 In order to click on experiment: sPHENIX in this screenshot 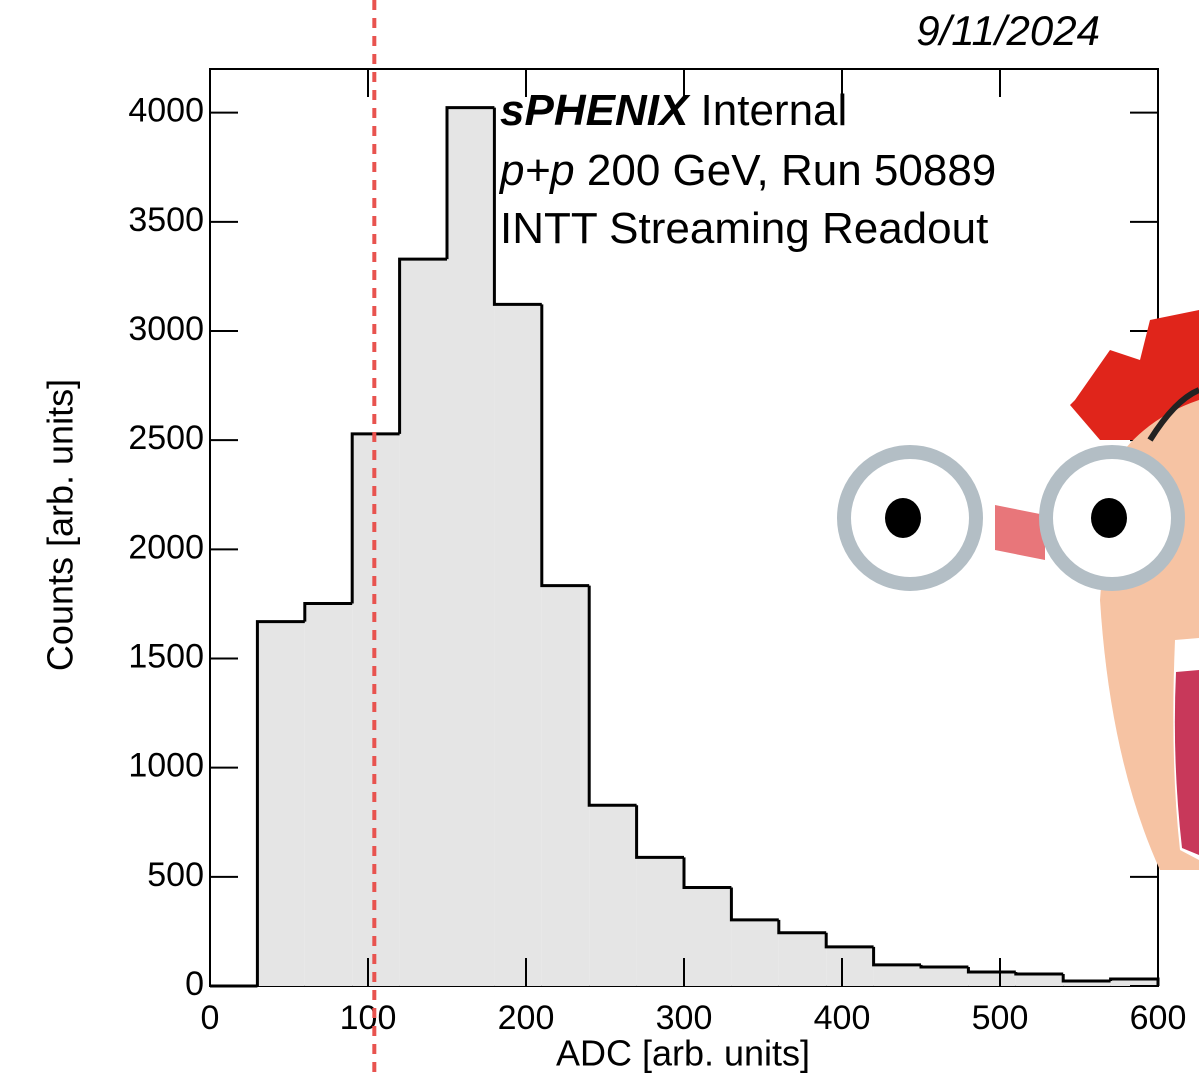, I will do `click(595, 110)`.